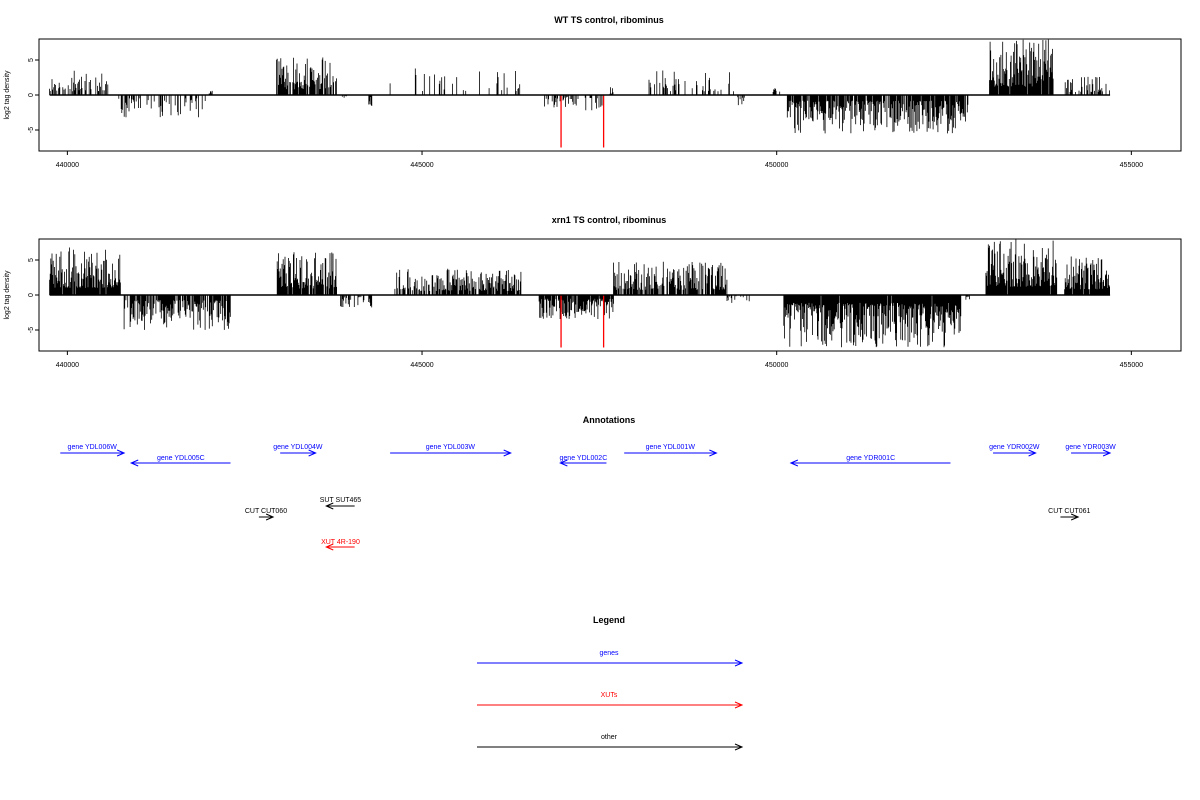 This screenshot has width=1200, height=800. What do you see at coordinates (609, 20) in the screenshot?
I see `wt-panel-title: WT TS control, ribominus` at bounding box center [609, 20].